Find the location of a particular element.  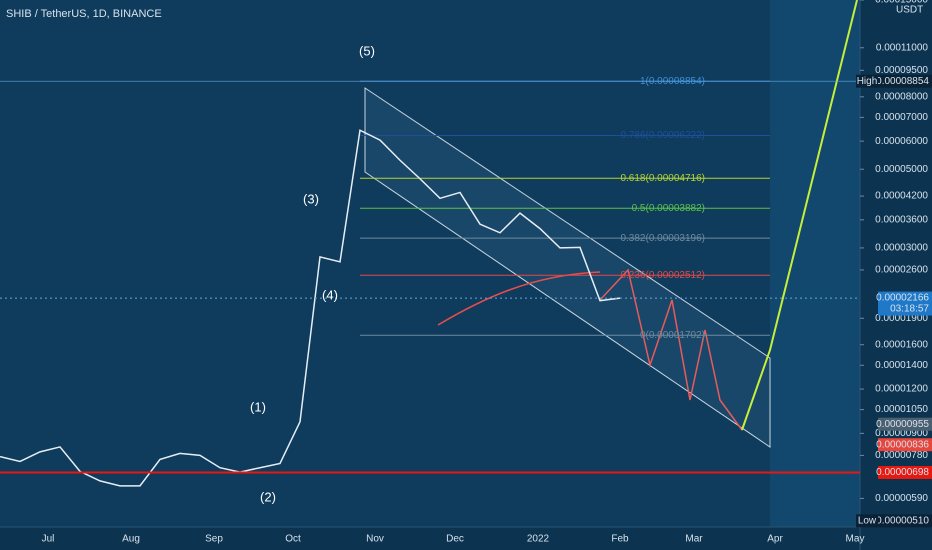

fib-label: 0.618(0.00004716) is located at coordinates (662, 178).